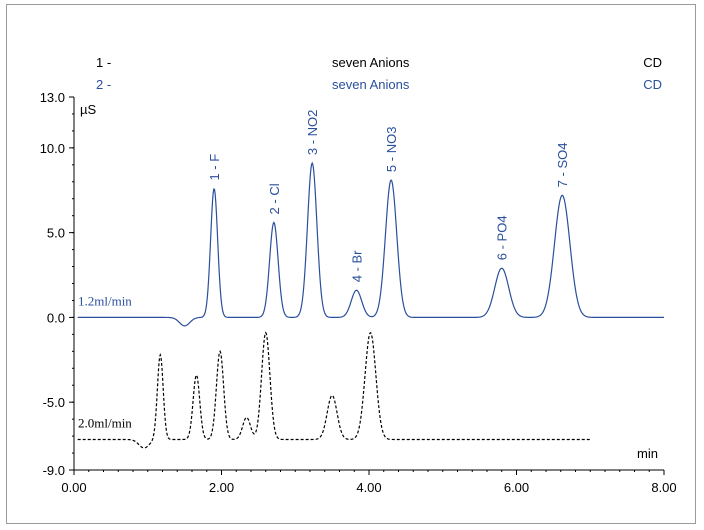 This screenshot has width=704, height=530. Describe the element at coordinates (52, 97) in the screenshot. I see `y-tick-label: 13.0` at that location.